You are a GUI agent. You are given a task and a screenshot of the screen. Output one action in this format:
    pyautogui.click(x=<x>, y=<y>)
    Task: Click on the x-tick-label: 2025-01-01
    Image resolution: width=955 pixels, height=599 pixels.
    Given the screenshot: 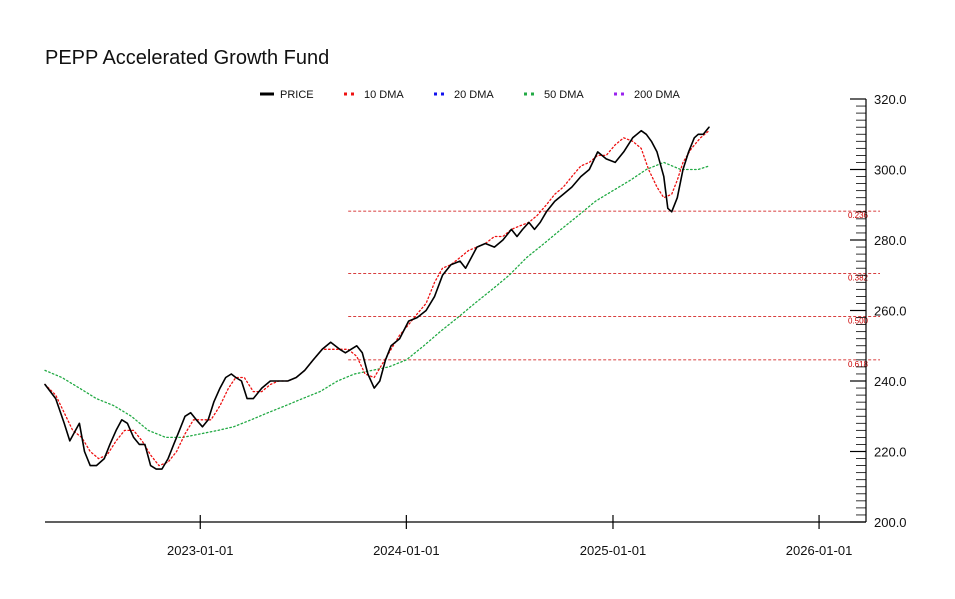 What is the action you would take?
    pyautogui.click(x=613, y=550)
    